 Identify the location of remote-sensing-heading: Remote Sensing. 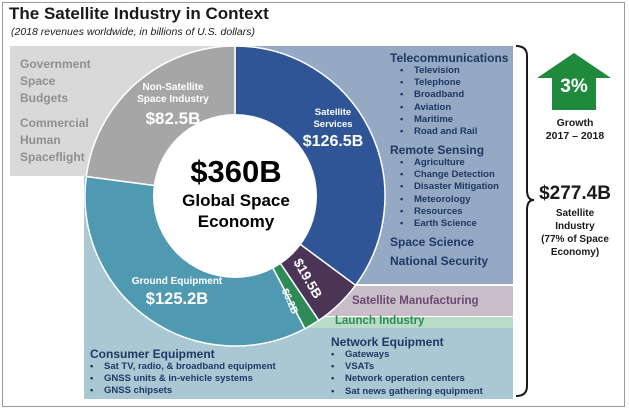
(437, 150).